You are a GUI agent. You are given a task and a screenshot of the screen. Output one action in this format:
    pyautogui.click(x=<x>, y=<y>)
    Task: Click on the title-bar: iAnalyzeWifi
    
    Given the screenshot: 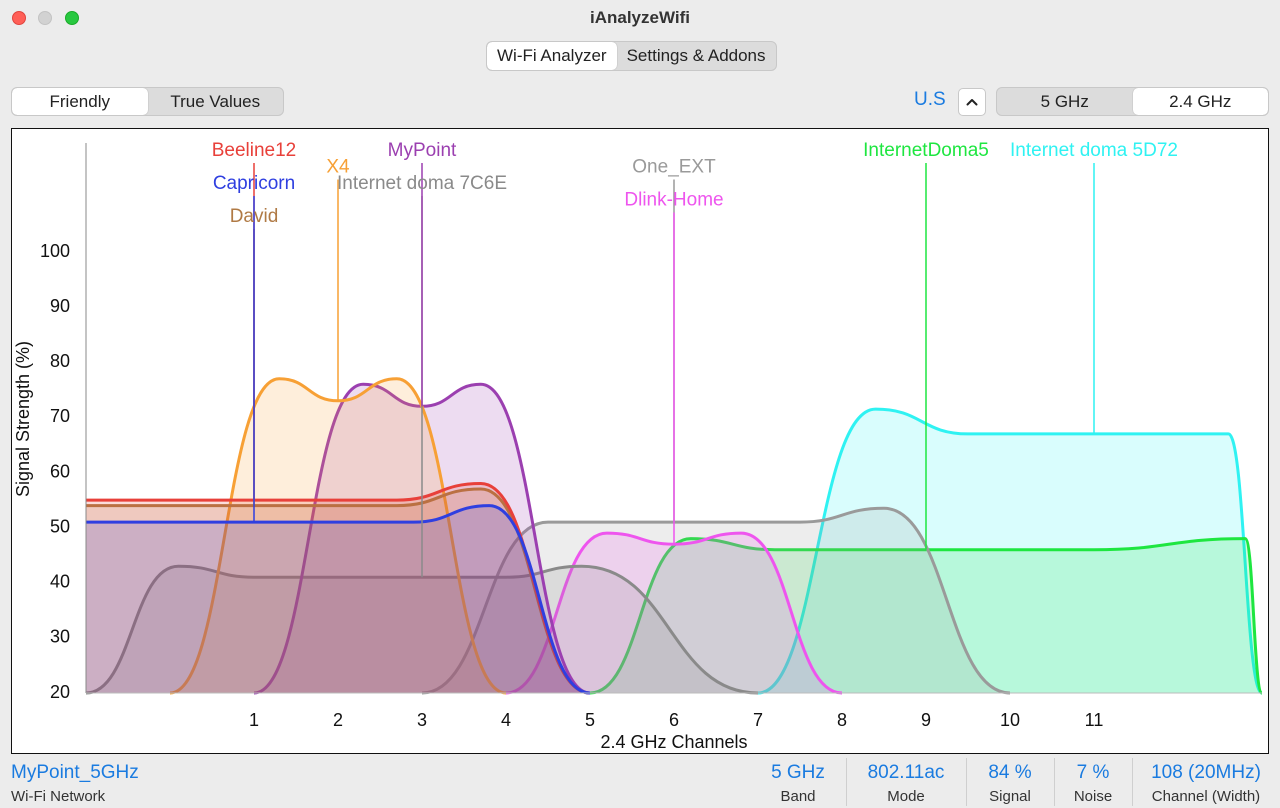 What is the action you would take?
    pyautogui.click(x=640, y=18)
    